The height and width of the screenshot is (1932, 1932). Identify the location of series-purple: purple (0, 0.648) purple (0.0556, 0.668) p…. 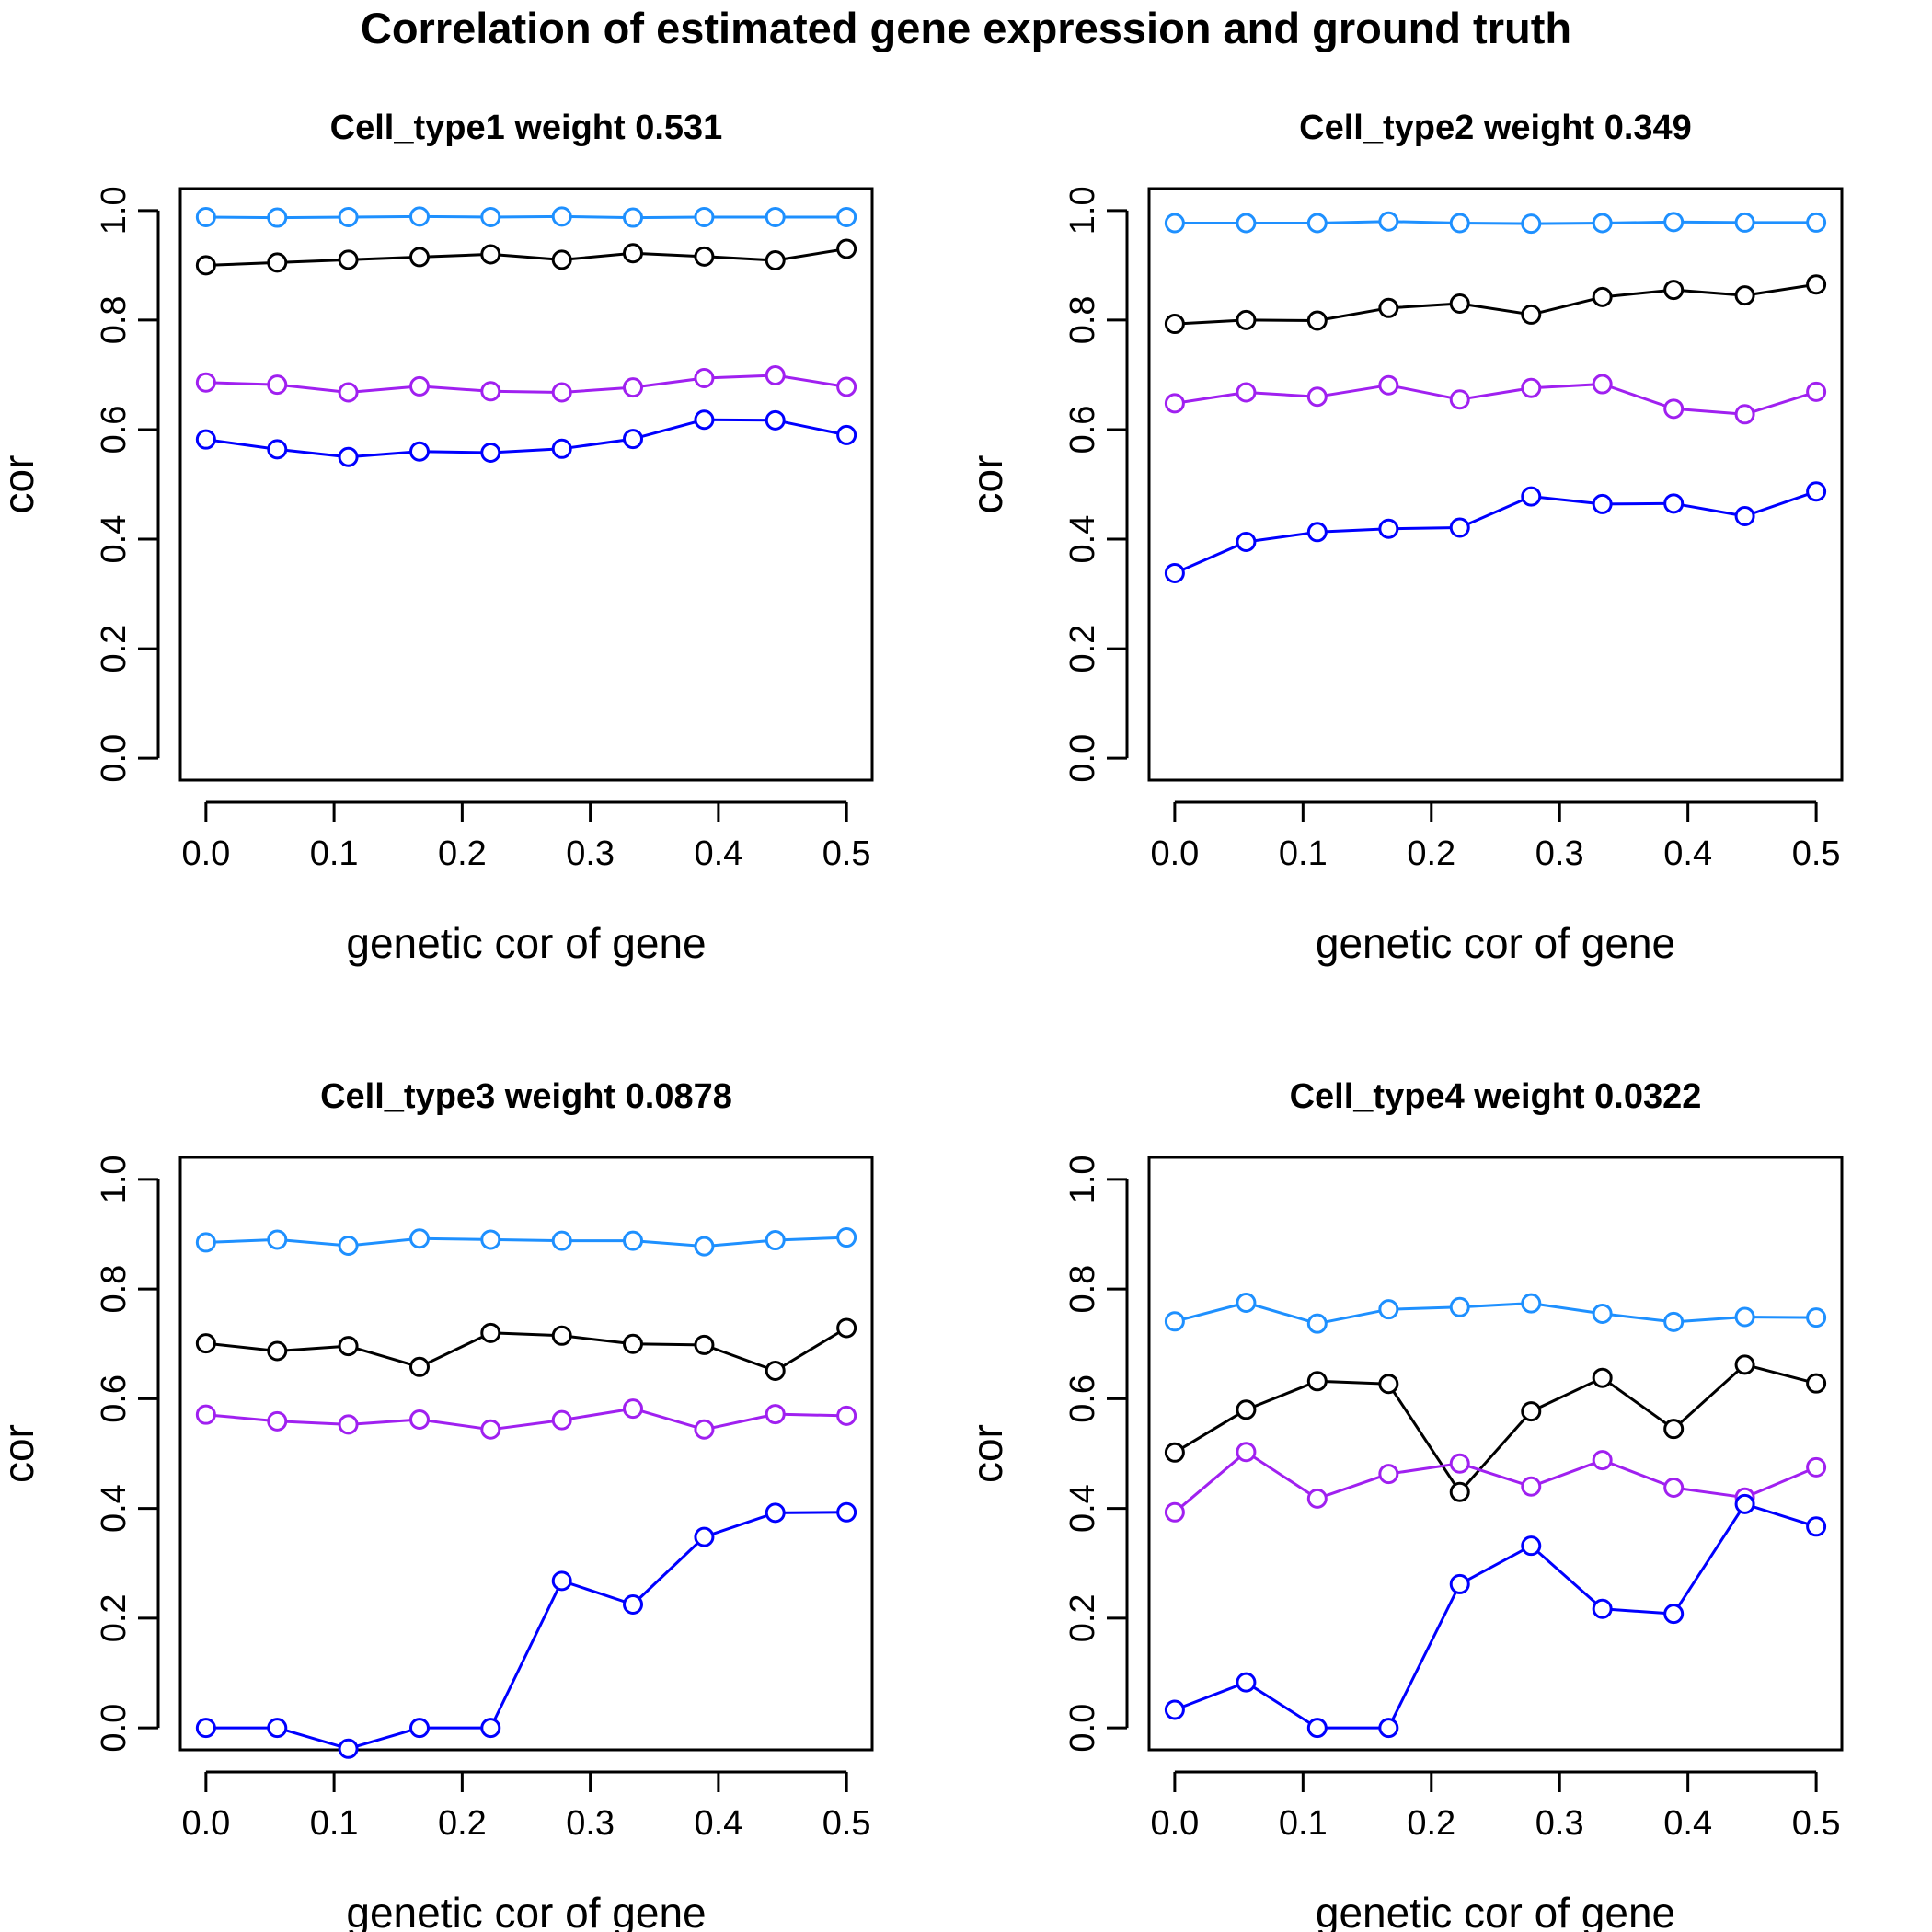
(1495, 399).